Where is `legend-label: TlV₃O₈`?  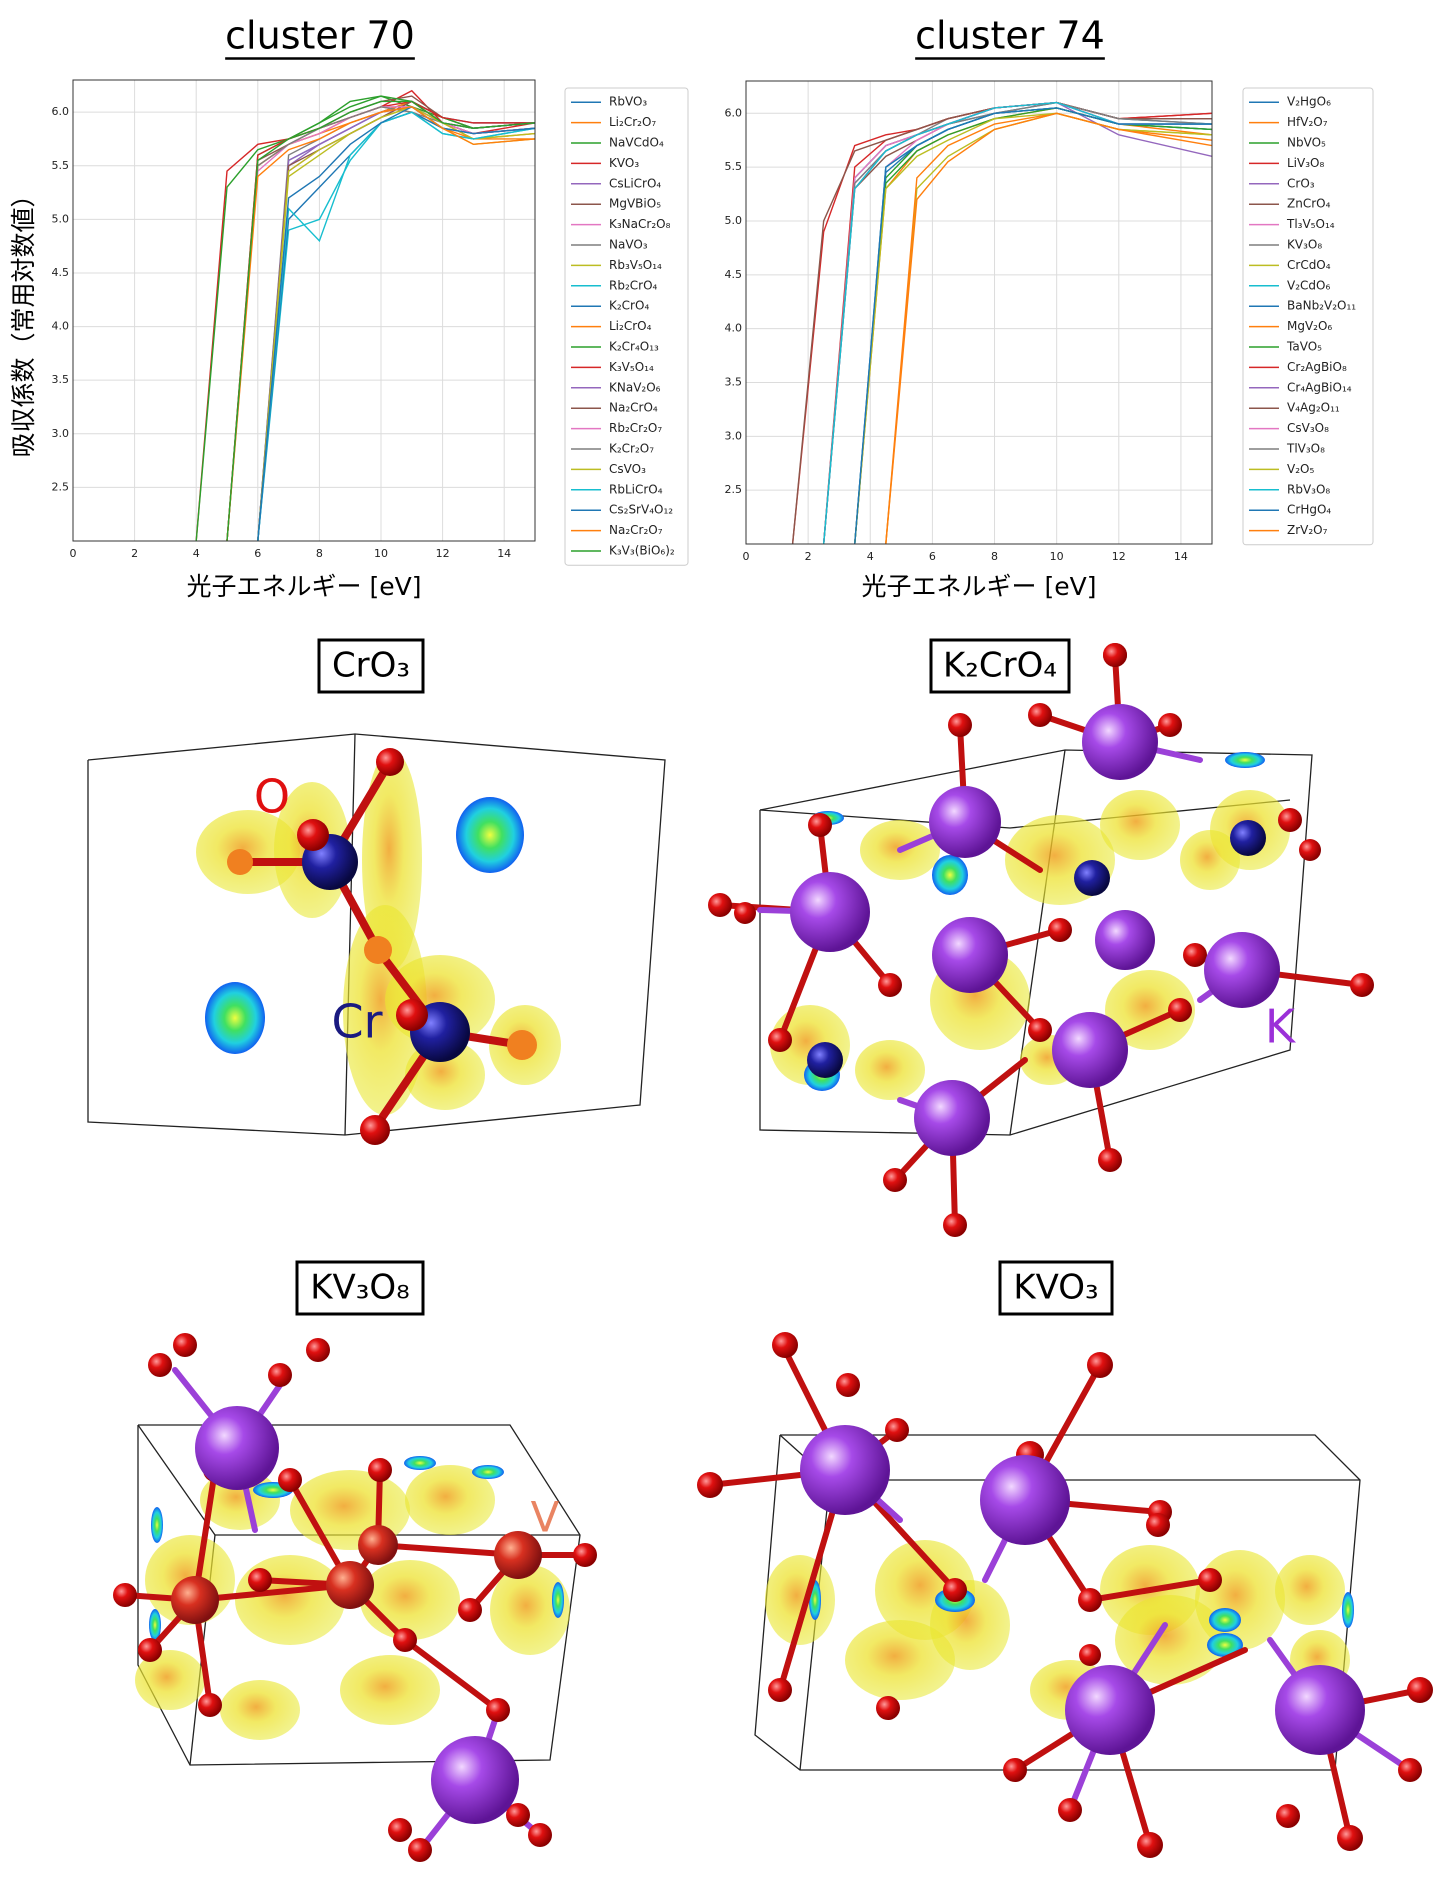 legend-label: TlV₃O₈ is located at coordinates (1305, 449).